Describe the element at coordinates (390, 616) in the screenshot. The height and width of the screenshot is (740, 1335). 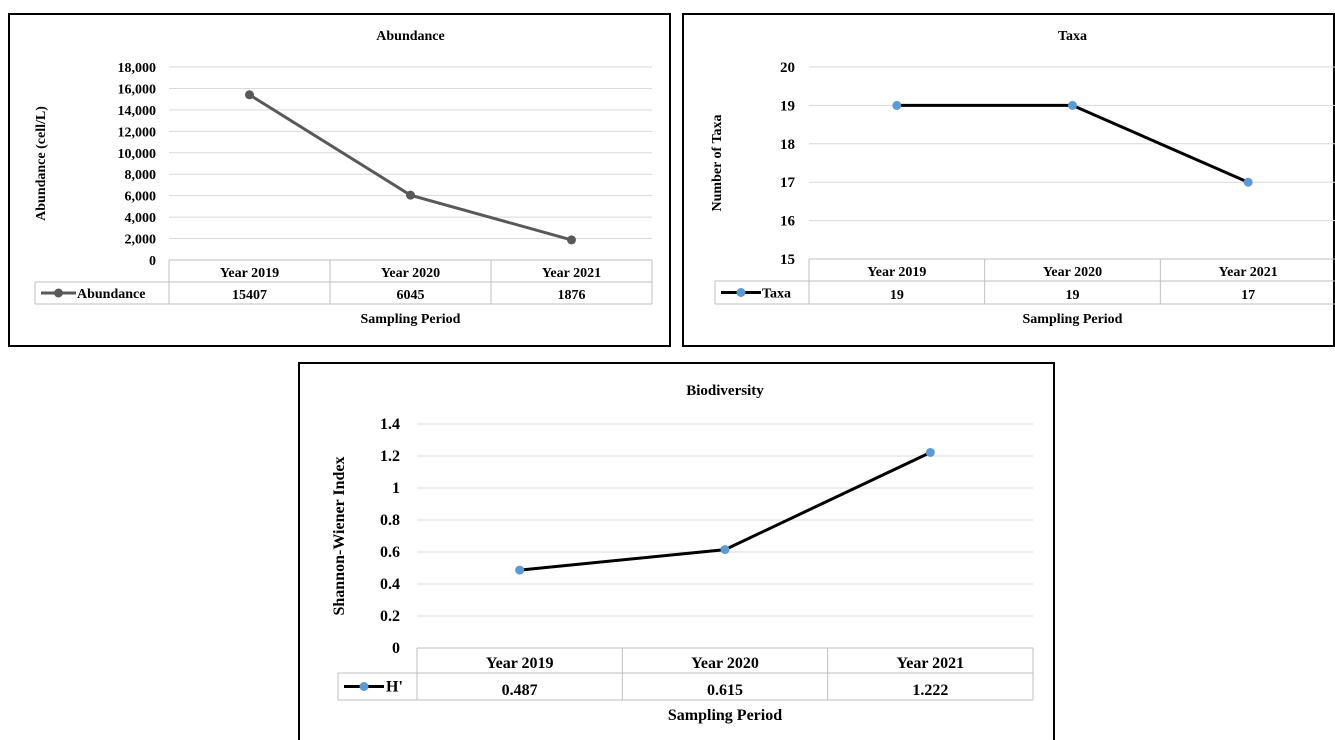
I see `y-tick-label: 0.2` at that location.